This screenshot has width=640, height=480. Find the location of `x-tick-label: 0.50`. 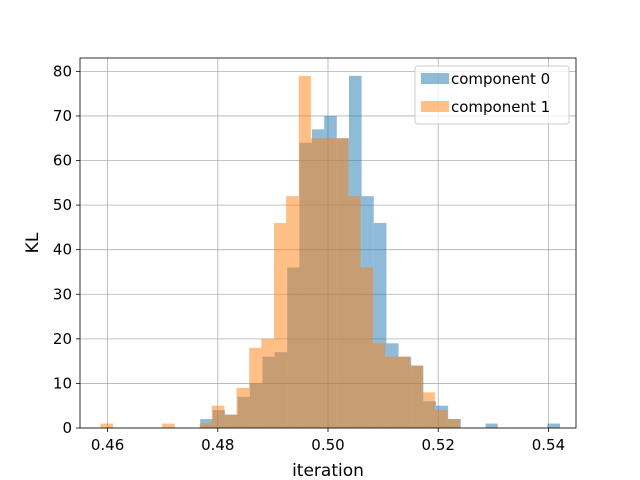

x-tick-label: 0.50 is located at coordinates (327, 445).